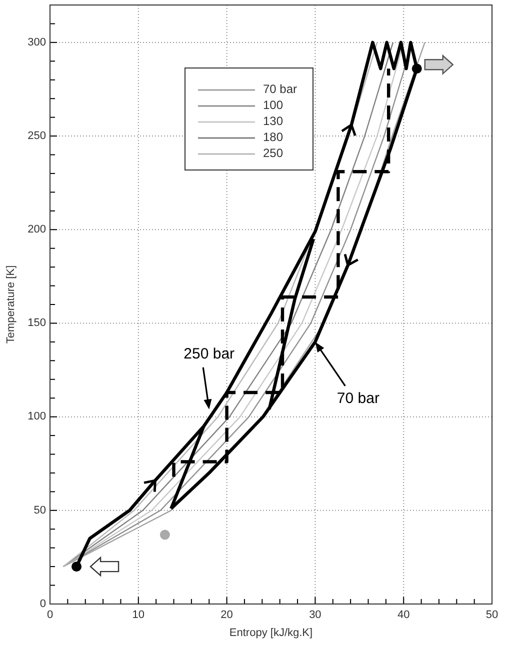 The width and height of the screenshot is (505, 645). What do you see at coordinates (280, 89) in the screenshot?
I see `legend-label: 70 bar` at bounding box center [280, 89].